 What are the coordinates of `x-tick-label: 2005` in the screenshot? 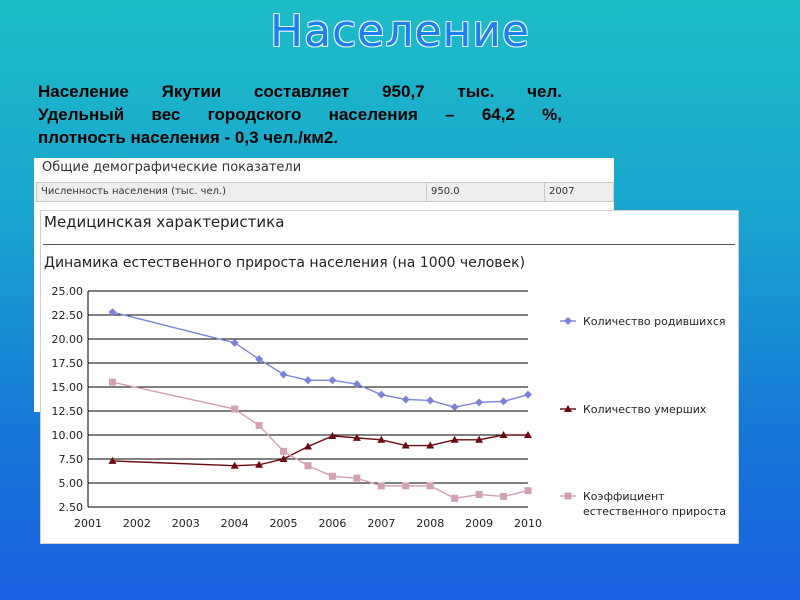 It's located at (284, 523).